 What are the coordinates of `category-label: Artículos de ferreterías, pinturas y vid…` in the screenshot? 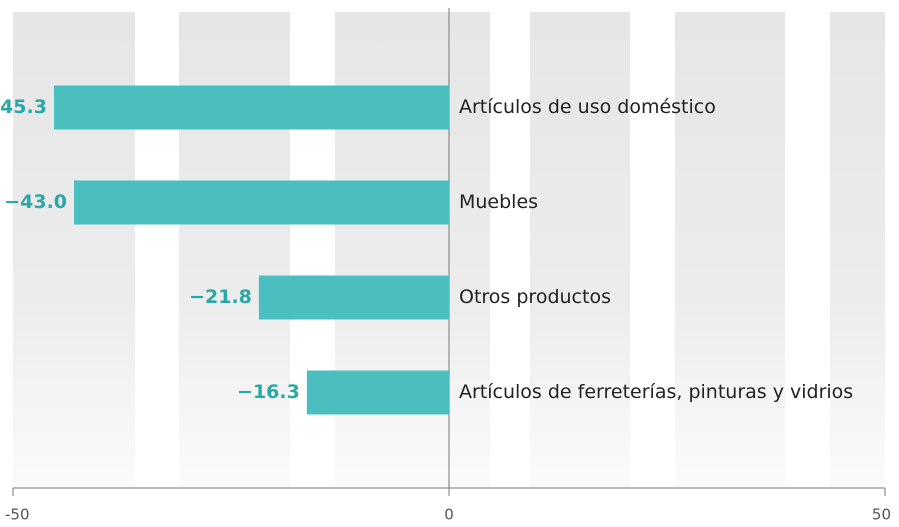 It's located at (656, 392).